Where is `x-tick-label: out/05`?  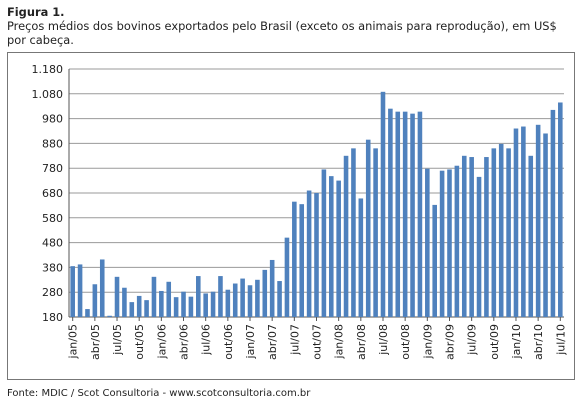 x-tick-label: out/05 is located at coordinates (139, 342).